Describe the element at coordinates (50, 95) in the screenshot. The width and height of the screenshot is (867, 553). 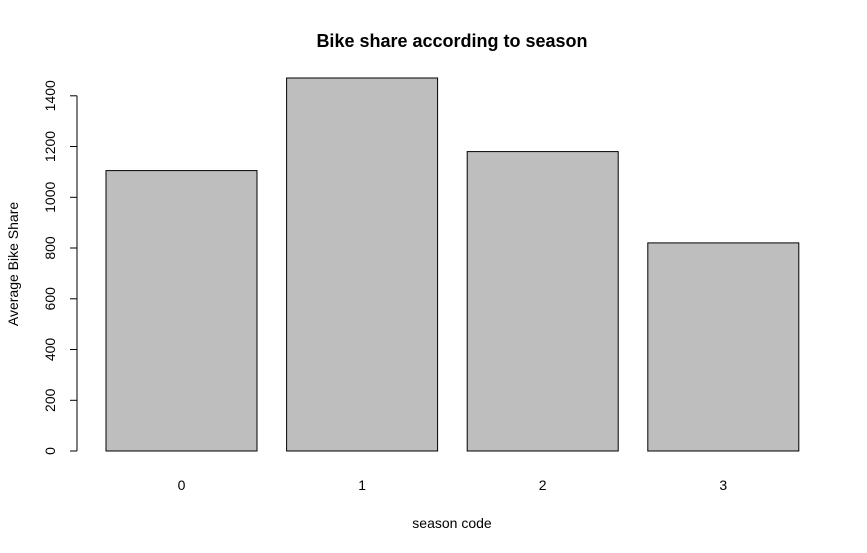
I see `y-tick-label: 1400` at that location.